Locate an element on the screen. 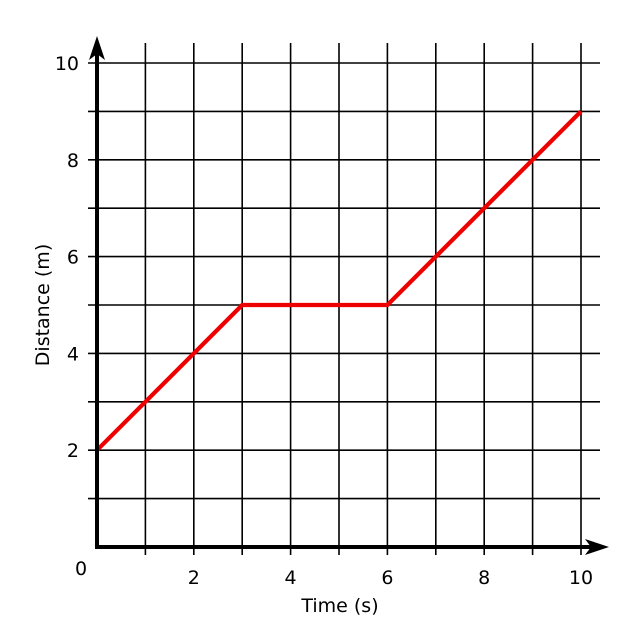 The height and width of the screenshot is (624, 627). y-axis-arrowhead is located at coordinates (97, 48).